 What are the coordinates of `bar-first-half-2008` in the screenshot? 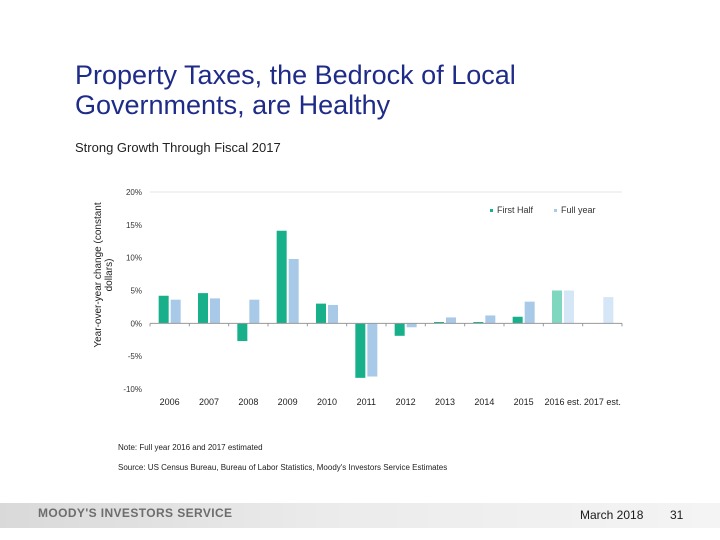 It's located at (242, 332).